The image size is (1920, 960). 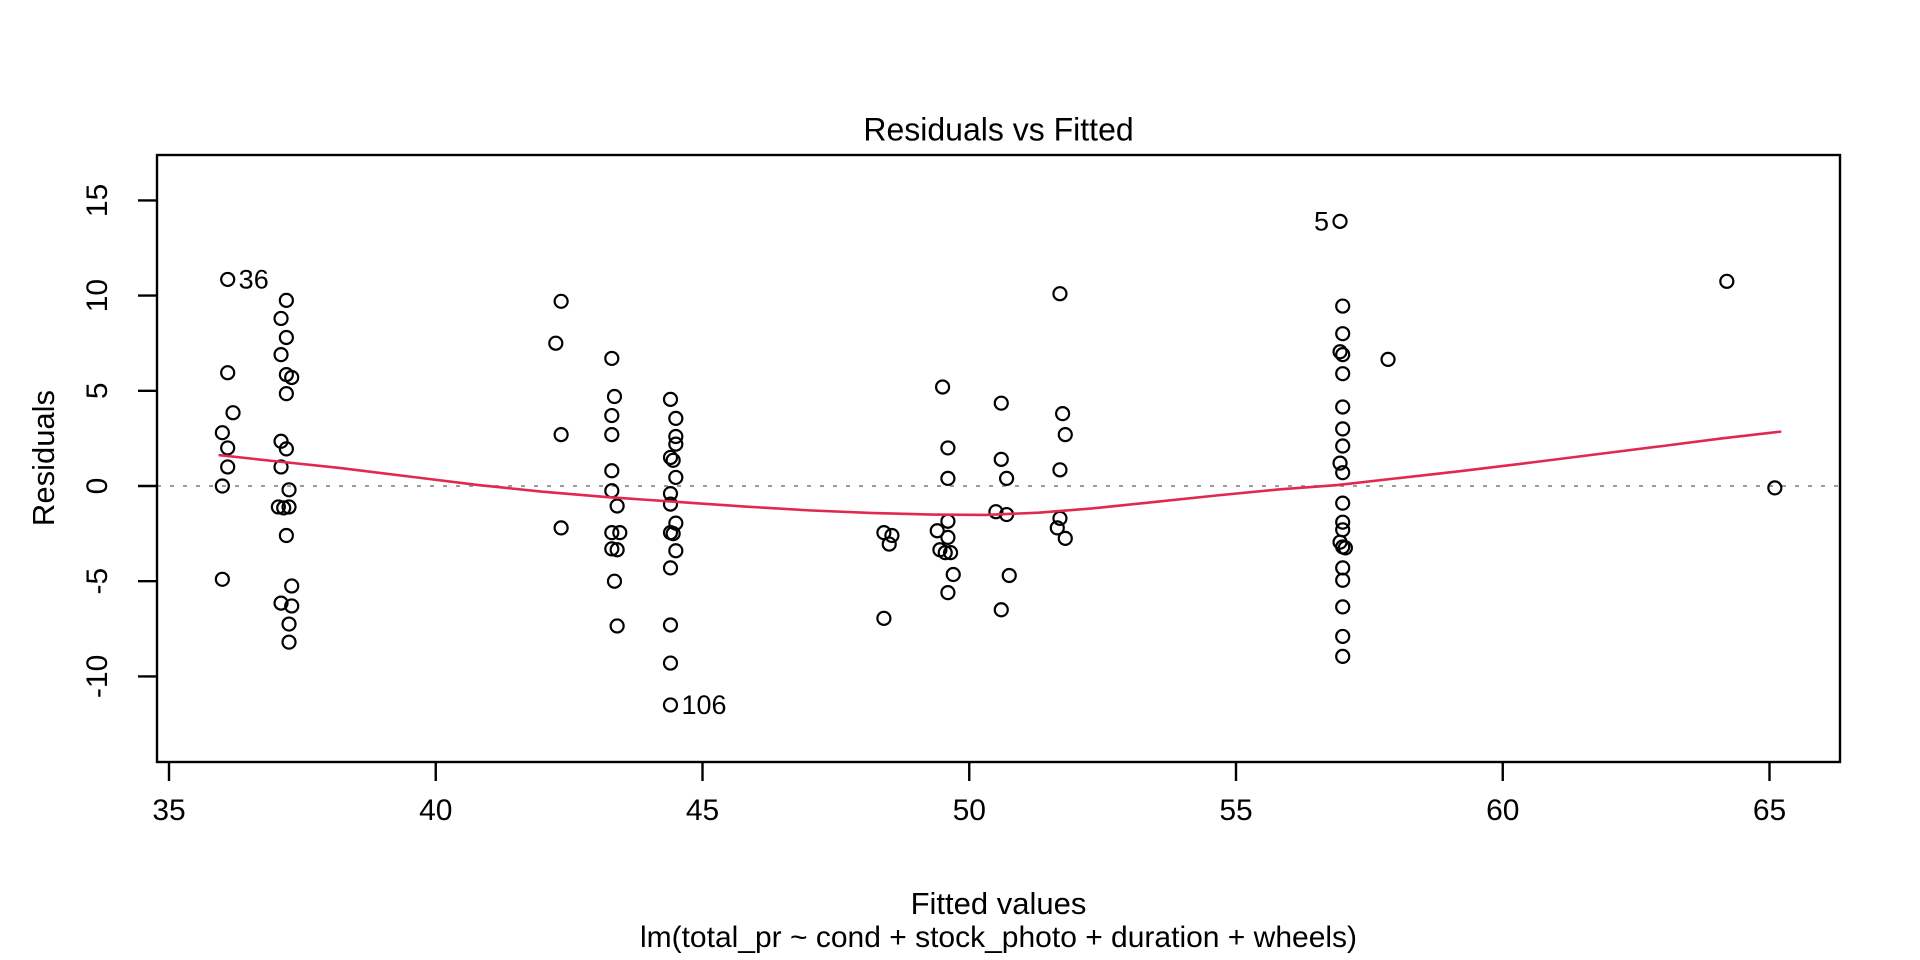 I want to click on y-axis-tick-label: 15, so click(x=97, y=200).